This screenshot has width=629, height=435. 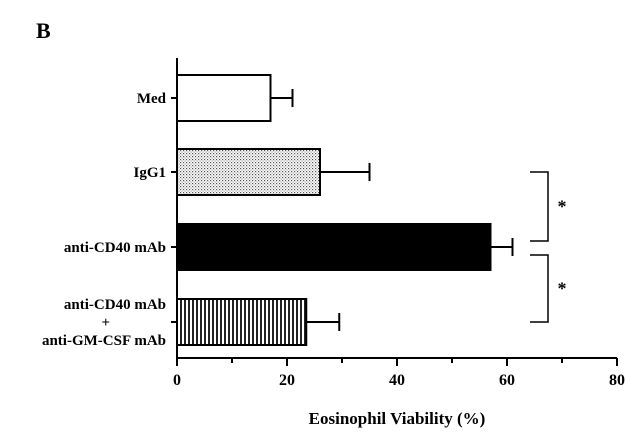 I want to click on category-label-3-line-1: +, so click(x=105, y=323).